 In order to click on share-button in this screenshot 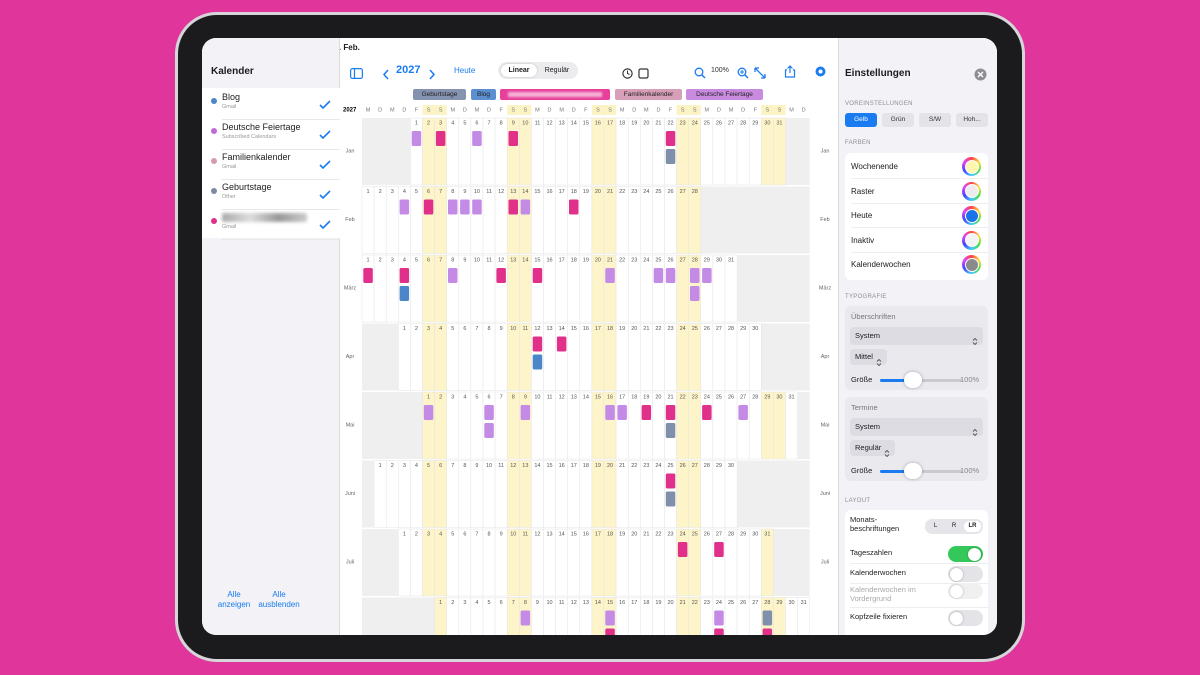, I will do `click(790, 71)`.